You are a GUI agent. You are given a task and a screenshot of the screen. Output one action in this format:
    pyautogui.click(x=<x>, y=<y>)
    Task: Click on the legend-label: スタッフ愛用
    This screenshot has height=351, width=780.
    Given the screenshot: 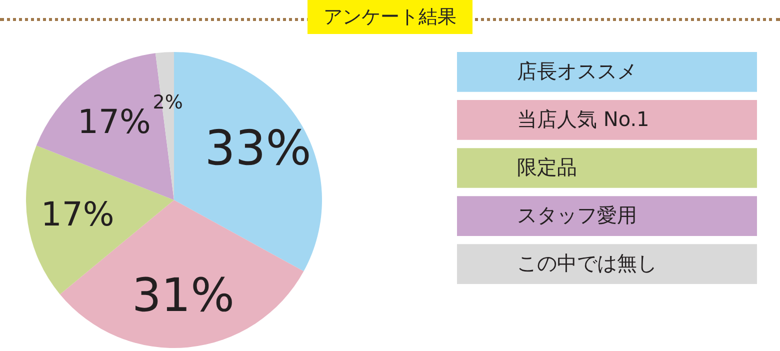 What is the action you would take?
    pyautogui.click(x=577, y=215)
    